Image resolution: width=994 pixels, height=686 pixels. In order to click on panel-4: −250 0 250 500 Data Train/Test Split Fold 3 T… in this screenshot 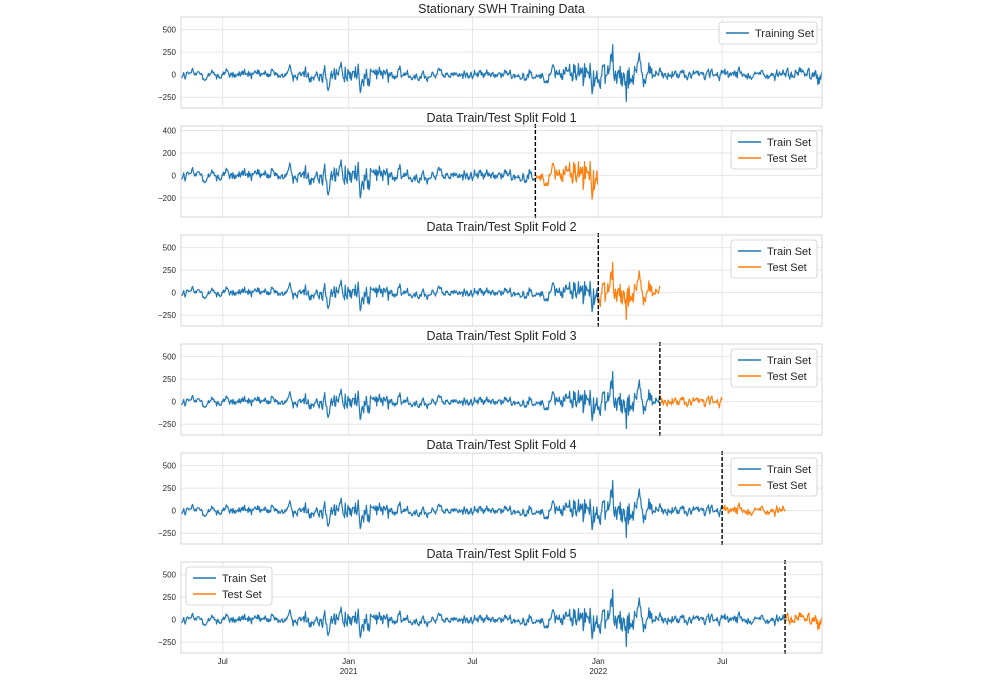, I will do `click(490, 383)`.